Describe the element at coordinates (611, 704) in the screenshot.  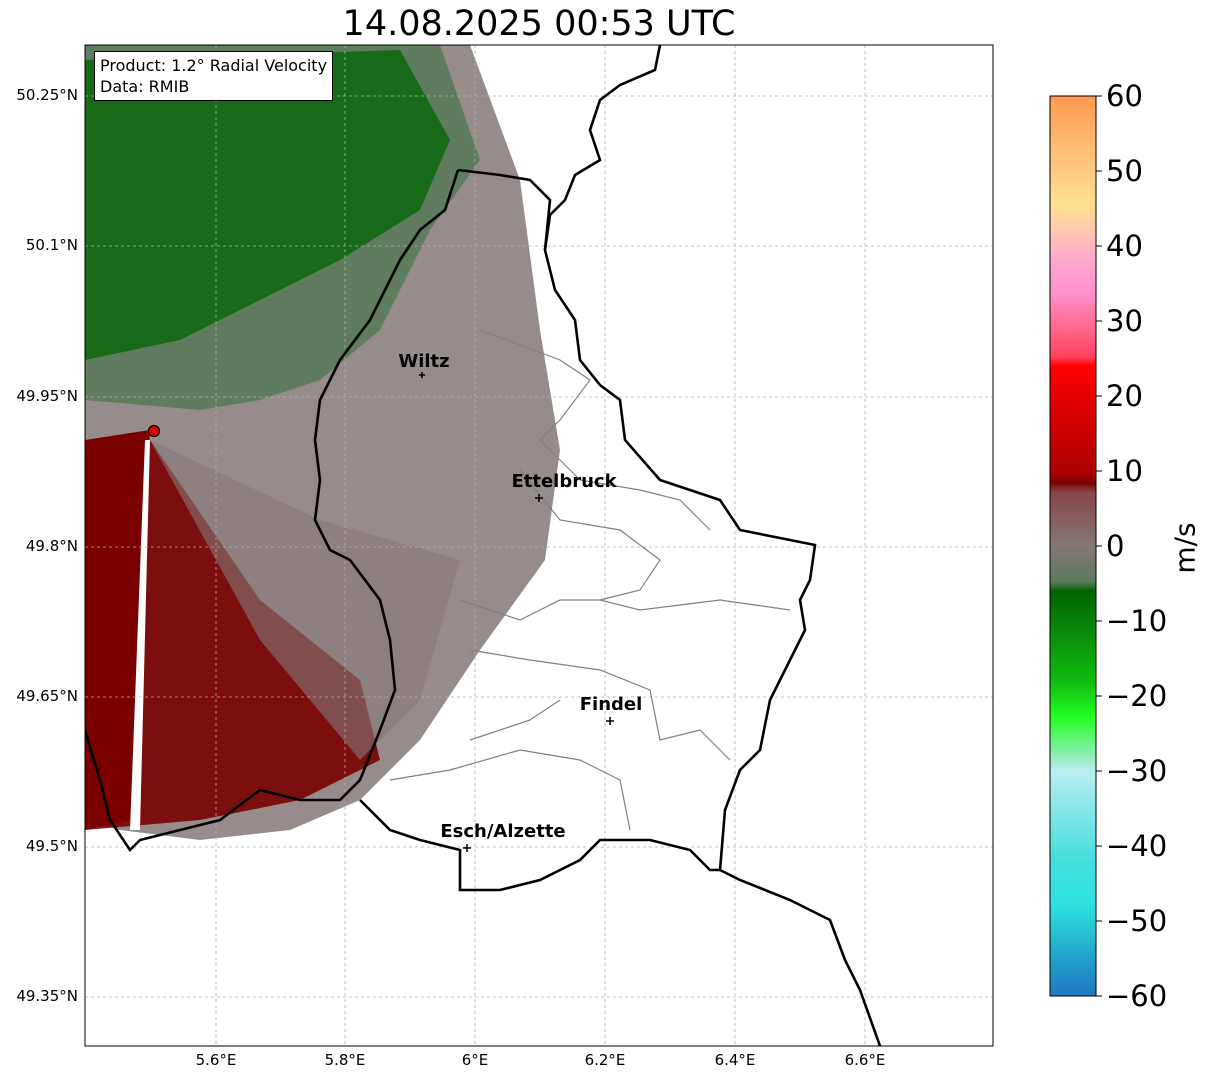
I see `city-label-findel: Findel` at that location.